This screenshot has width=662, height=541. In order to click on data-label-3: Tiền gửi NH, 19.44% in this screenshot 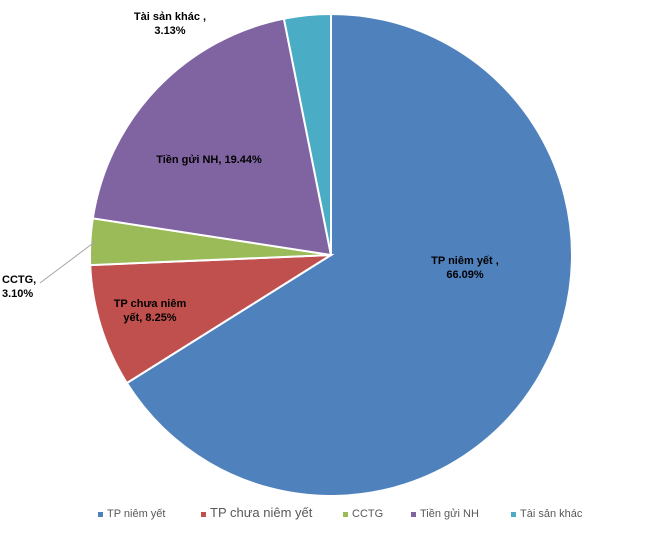, I will do `click(209, 160)`.